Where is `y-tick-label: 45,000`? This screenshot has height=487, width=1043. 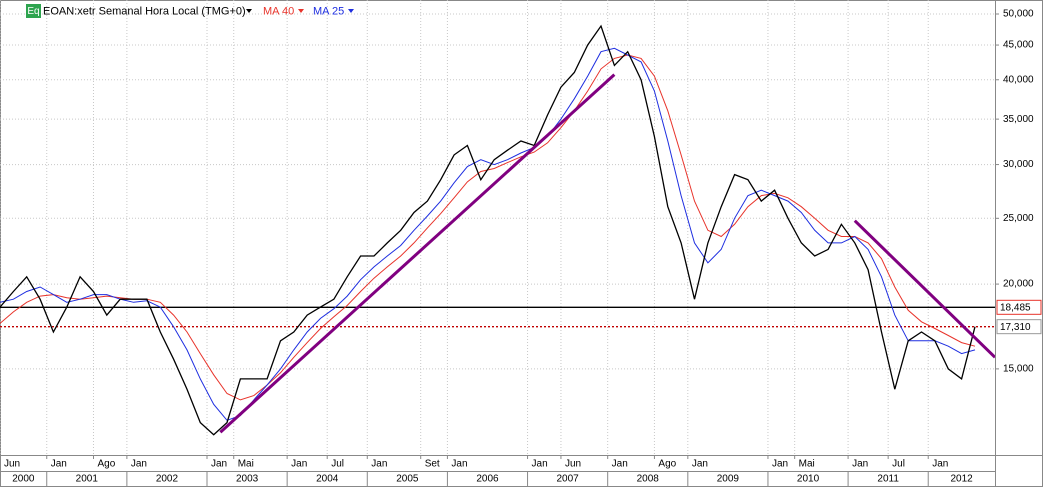 y-tick-label: 45,000 is located at coordinates (1018, 45).